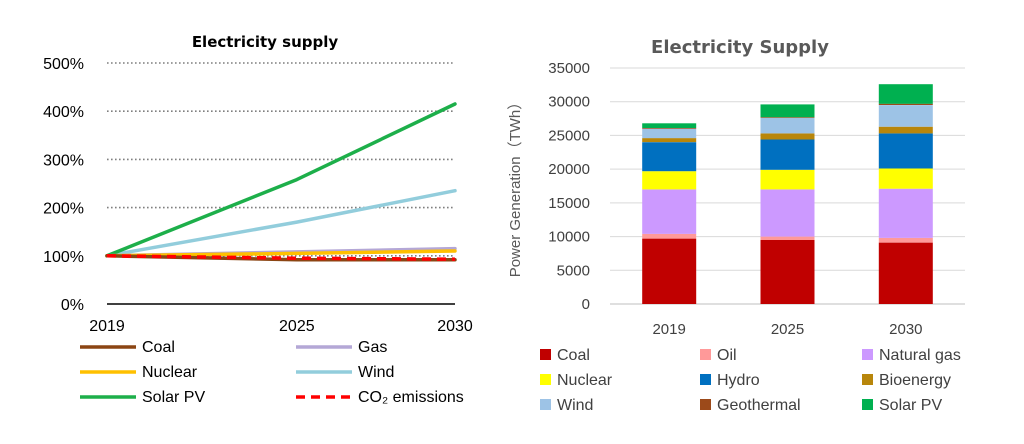  I want to click on legend-label: Geothermal, so click(759, 405).